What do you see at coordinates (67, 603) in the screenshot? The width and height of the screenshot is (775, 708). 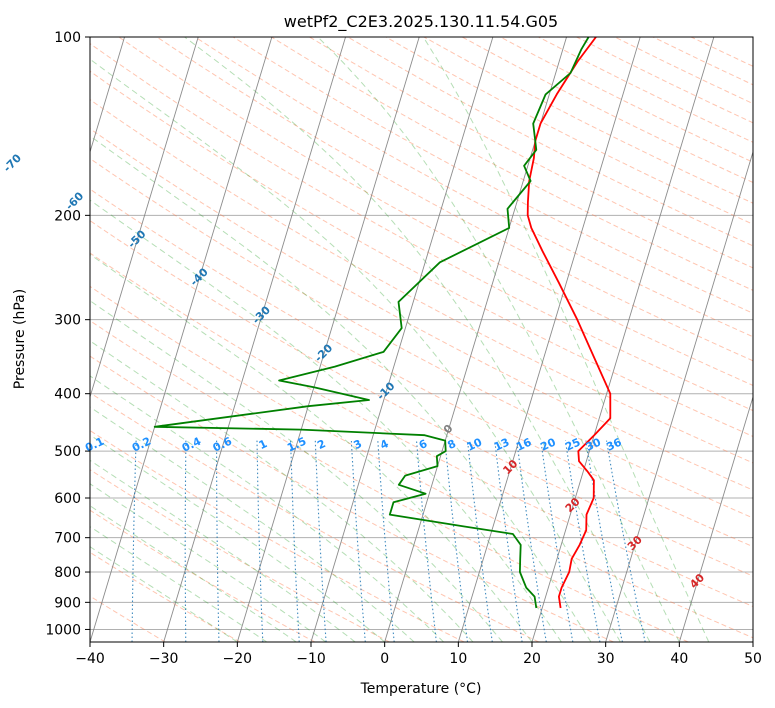 I see `y-tick-label: 900` at bounding box center [67, 603].